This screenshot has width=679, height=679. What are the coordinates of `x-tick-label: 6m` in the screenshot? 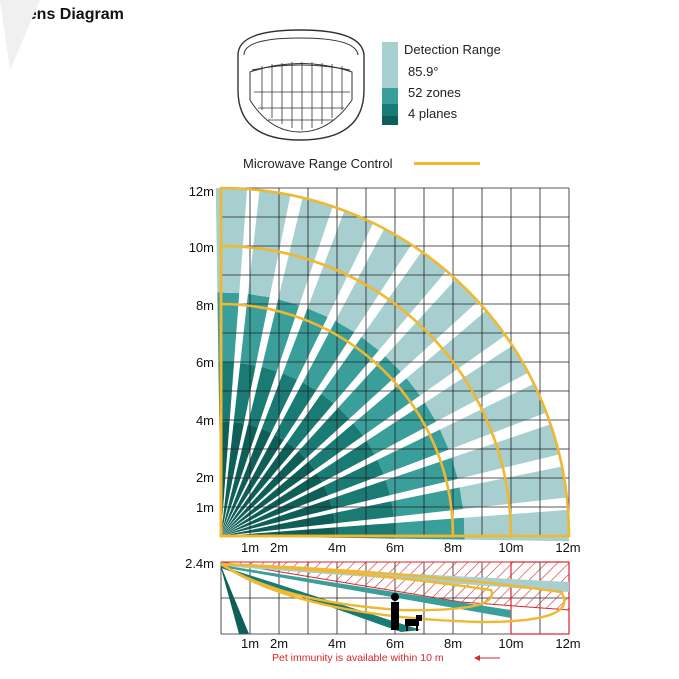 It's located at (395, 547).